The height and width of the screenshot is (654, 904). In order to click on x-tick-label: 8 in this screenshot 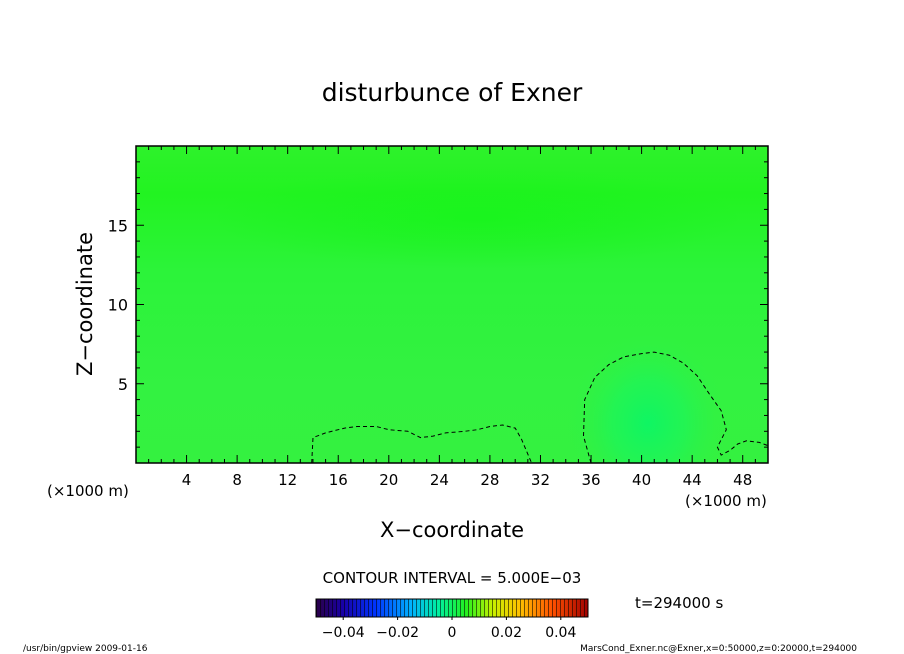, I will do `click(237, 480)`.